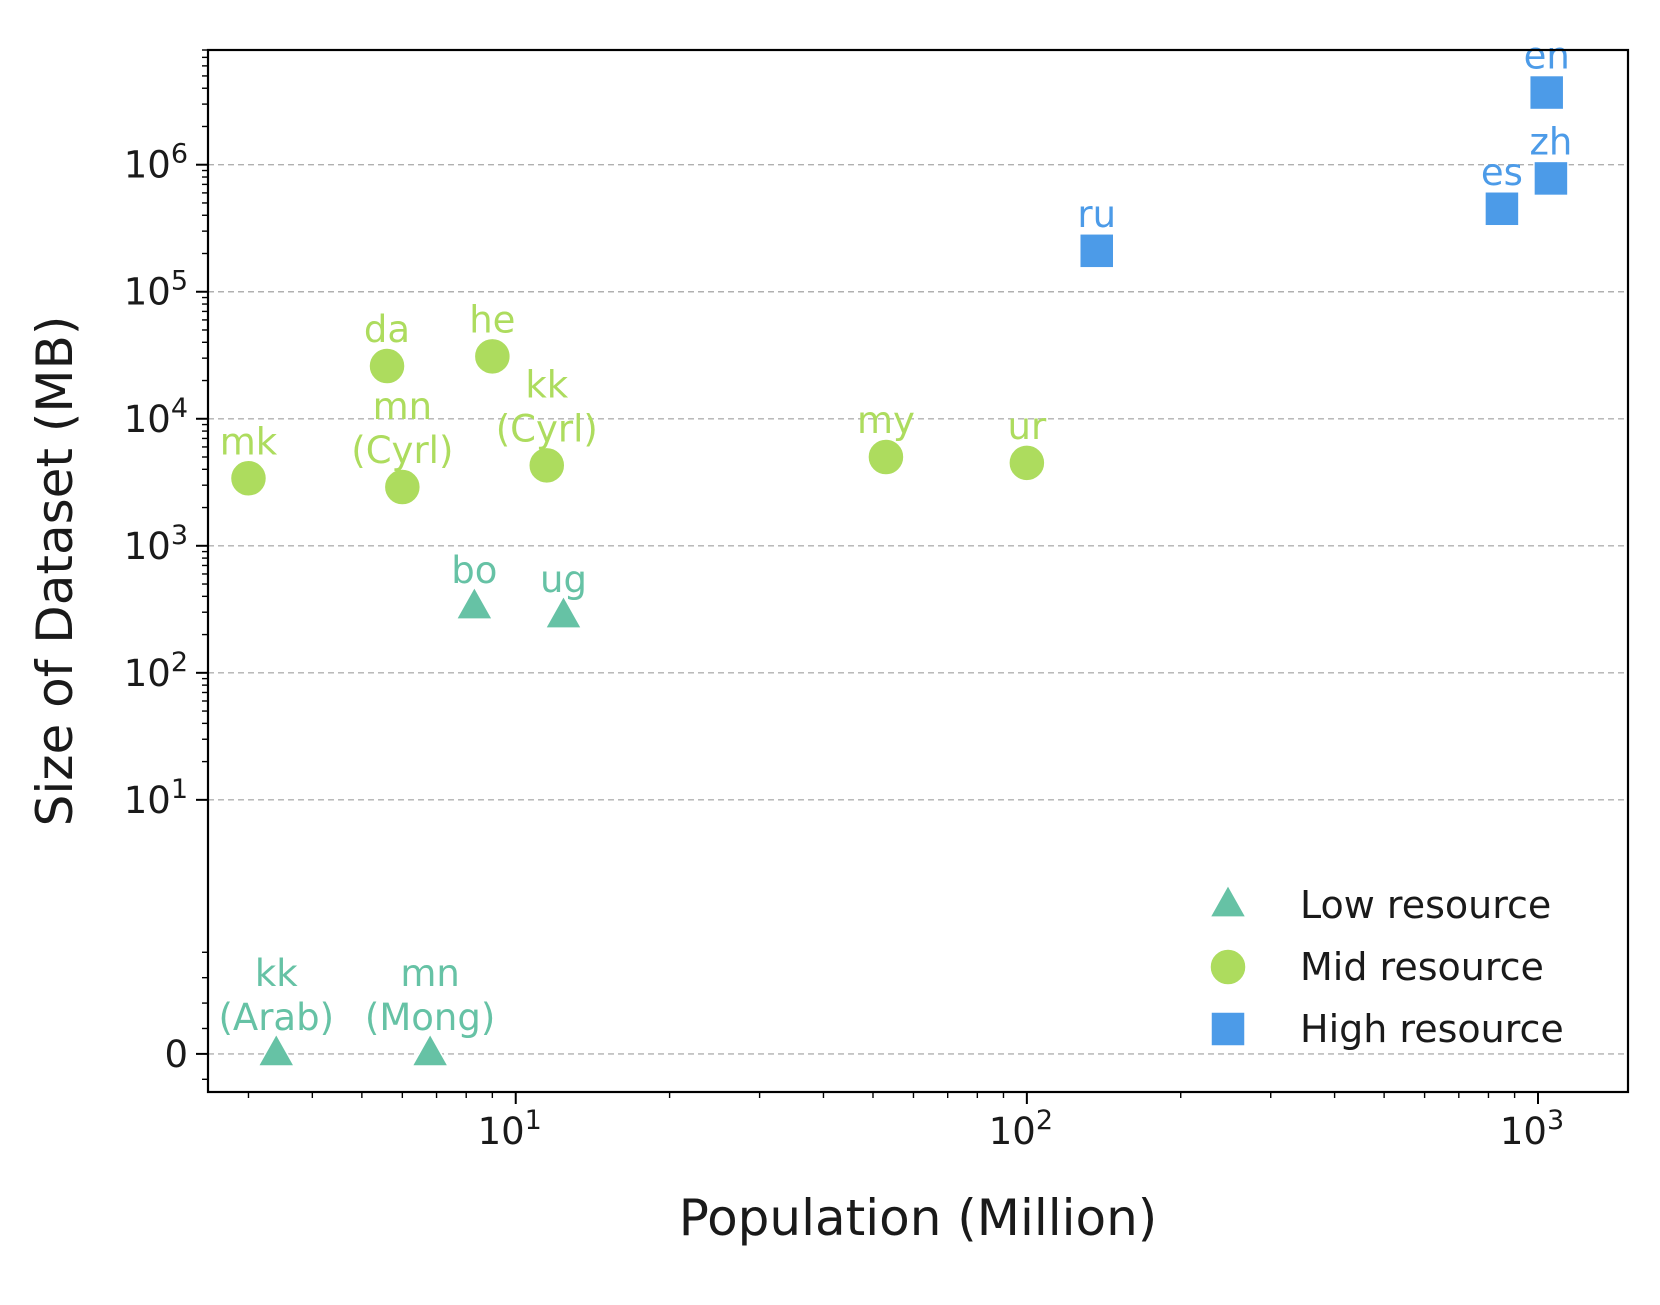  I want to click on triangle-marker-mn-Mong, so click(430, 1049).